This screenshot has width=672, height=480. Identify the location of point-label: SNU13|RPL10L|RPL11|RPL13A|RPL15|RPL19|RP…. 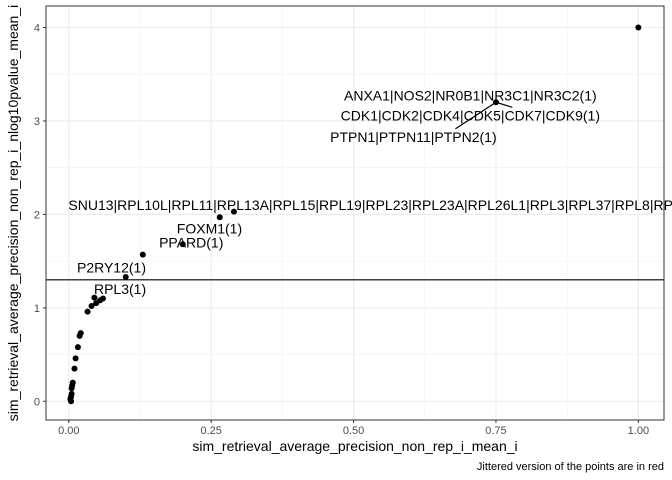
(370, 205).